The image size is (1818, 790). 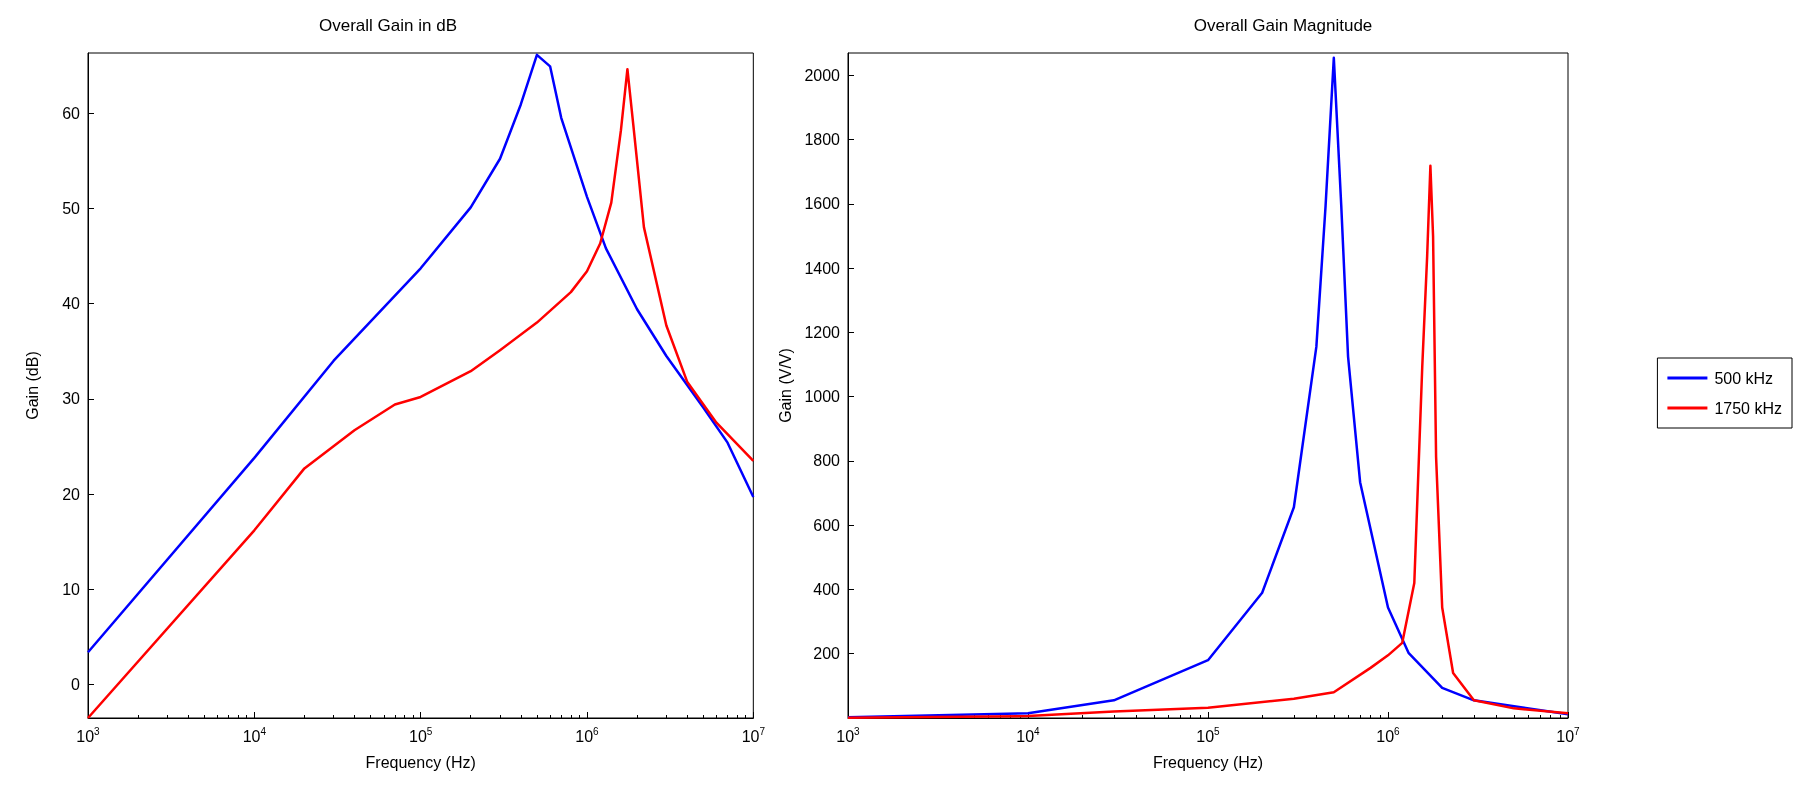 I want to click on chart-title: Overall Gain Magnitude, so click(x=1283, y=25).